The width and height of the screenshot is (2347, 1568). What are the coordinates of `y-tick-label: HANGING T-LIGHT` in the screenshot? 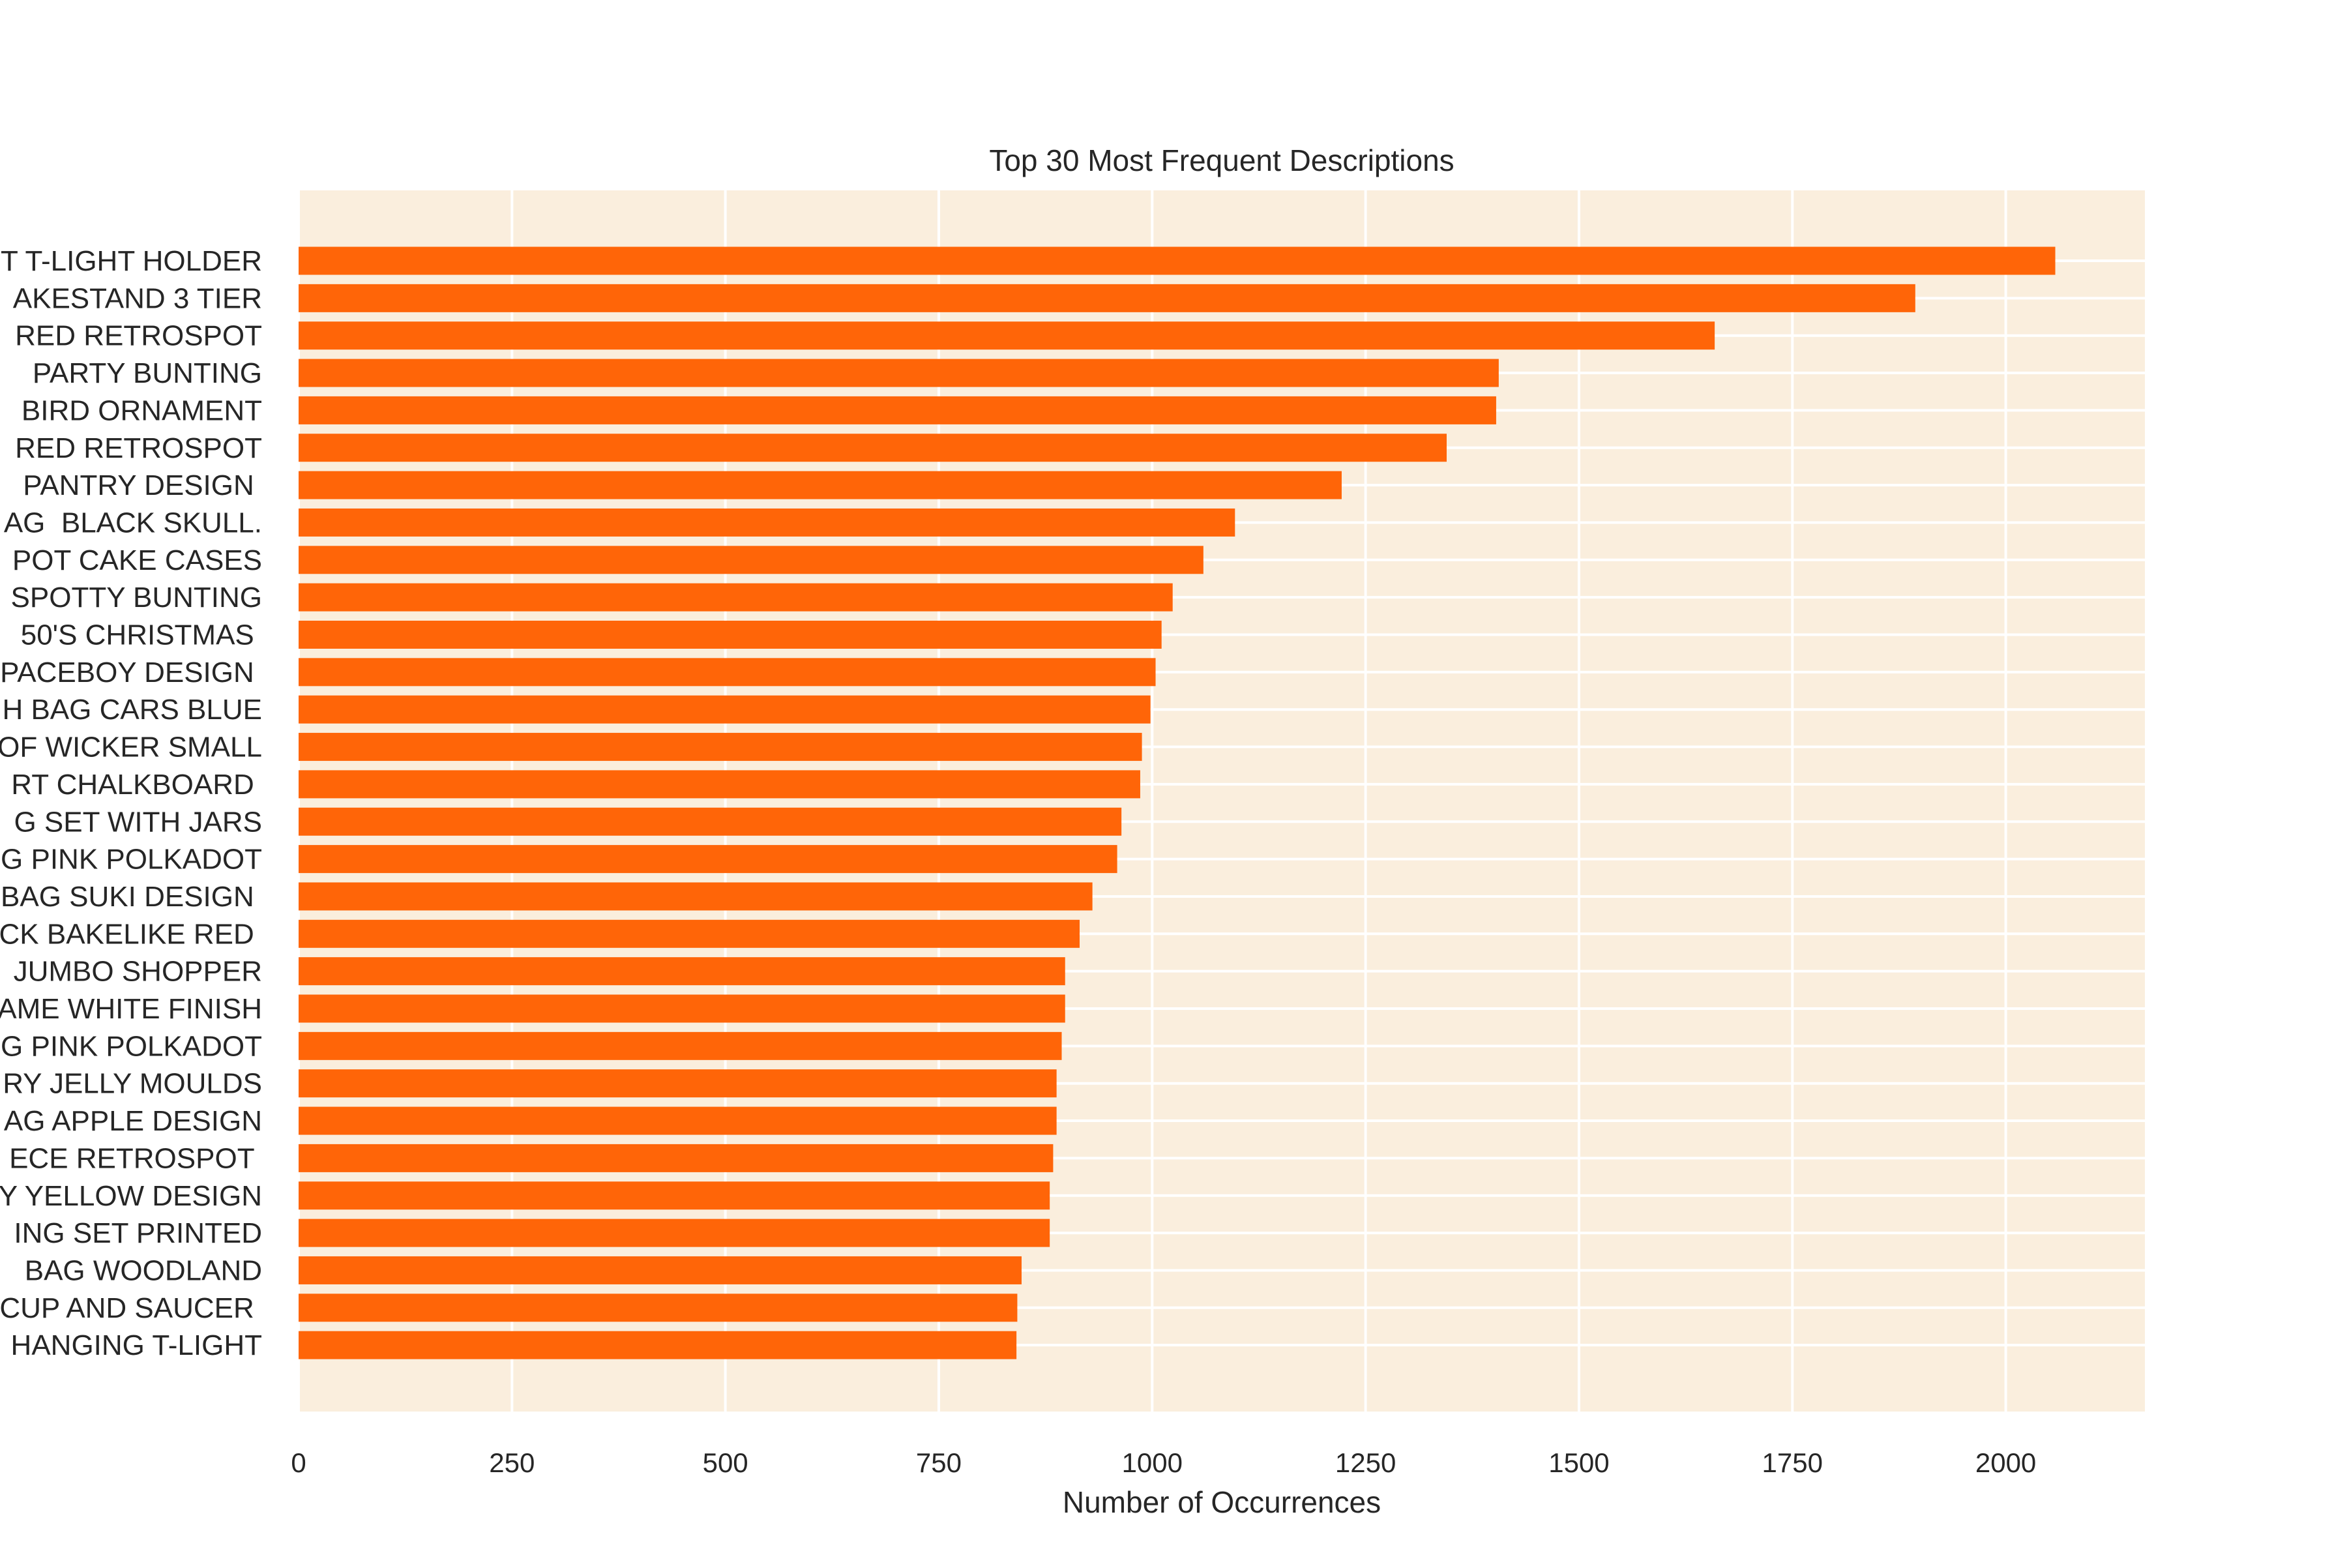 It's located at (136, 1345).